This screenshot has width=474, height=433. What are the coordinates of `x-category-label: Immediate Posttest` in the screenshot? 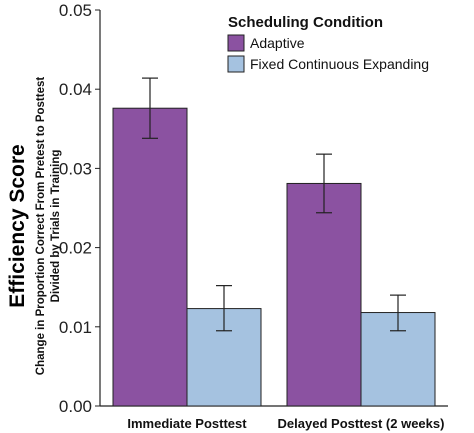 It's located at (187, 423).